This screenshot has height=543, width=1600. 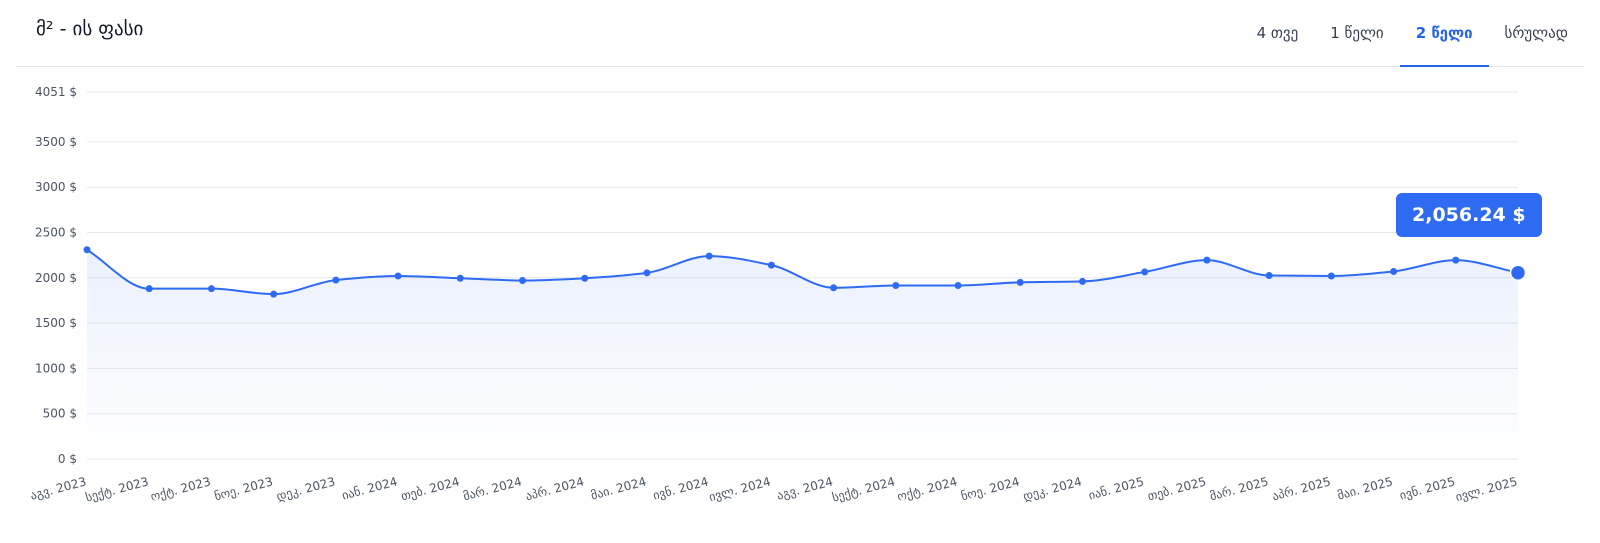 What do you see at coordinates (618, 488) in the screenshot?
I see `x-tick-label: მაი. 2024` at bounding box center [618, 488].